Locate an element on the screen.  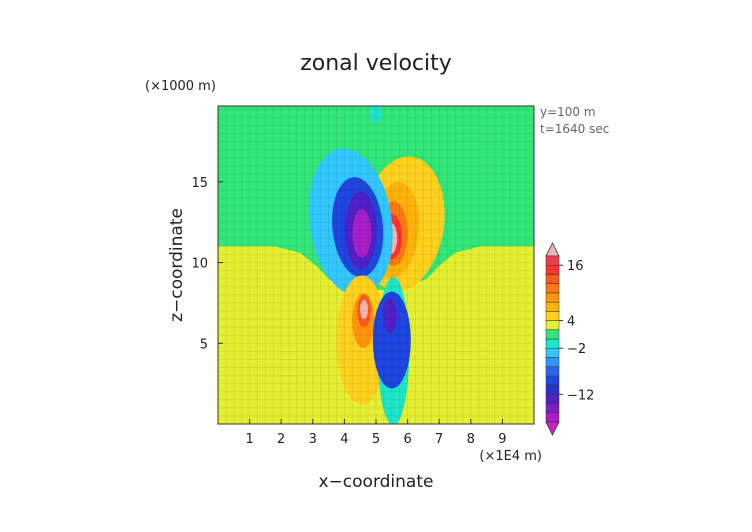
chart-title: zonal velocity is located at coordinates (376, 63).